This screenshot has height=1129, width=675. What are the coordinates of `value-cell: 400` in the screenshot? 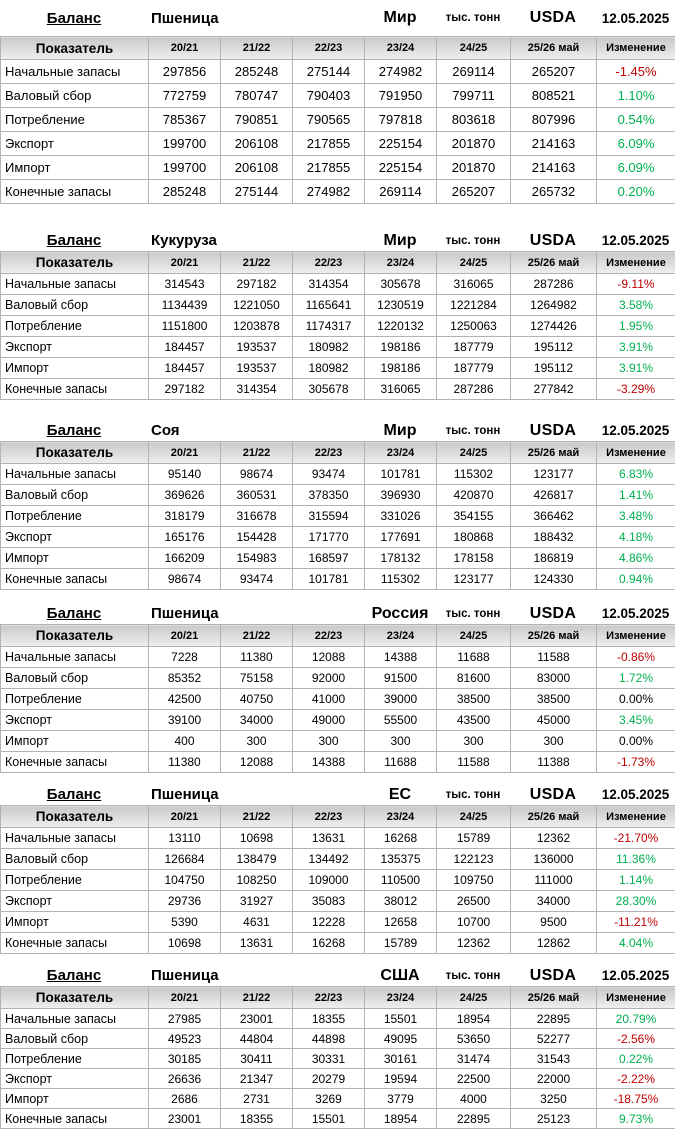 It's located at (185, 741).